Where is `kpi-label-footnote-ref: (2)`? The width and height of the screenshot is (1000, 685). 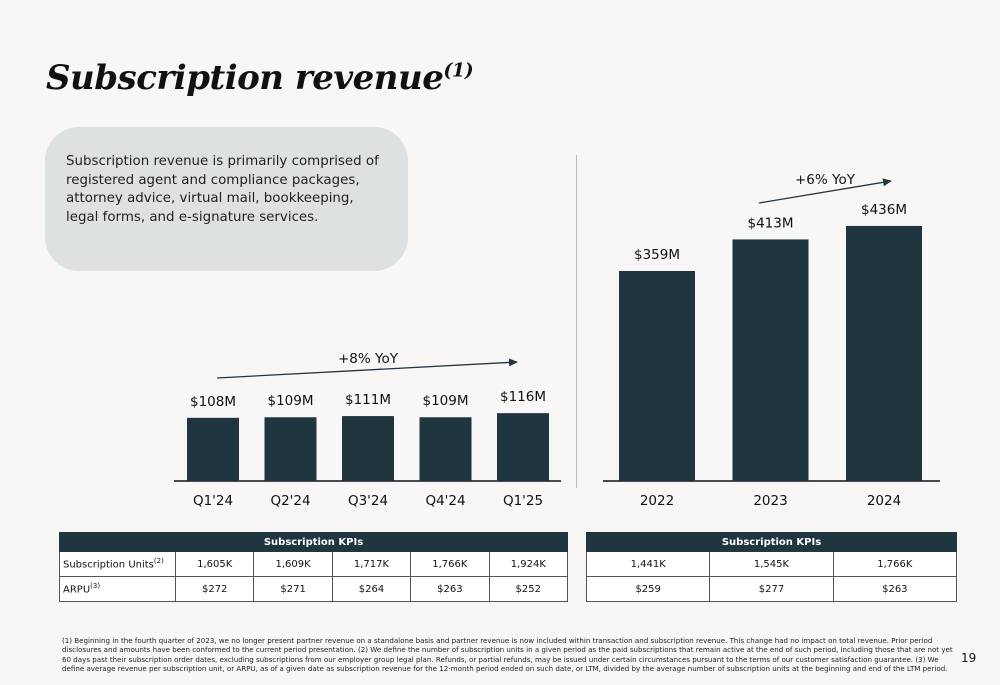
kpi-label-footnote-ref: (2) is located at coordinates (158, 561).